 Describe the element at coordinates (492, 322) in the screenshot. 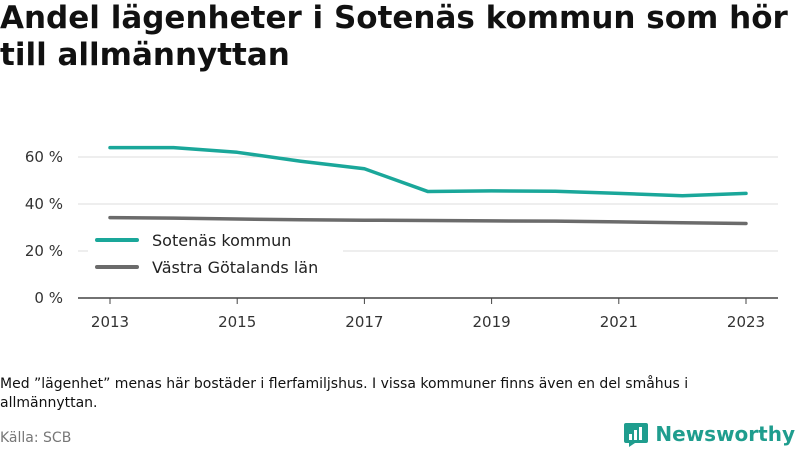

I see `x-tick-label: 2019` at that location.